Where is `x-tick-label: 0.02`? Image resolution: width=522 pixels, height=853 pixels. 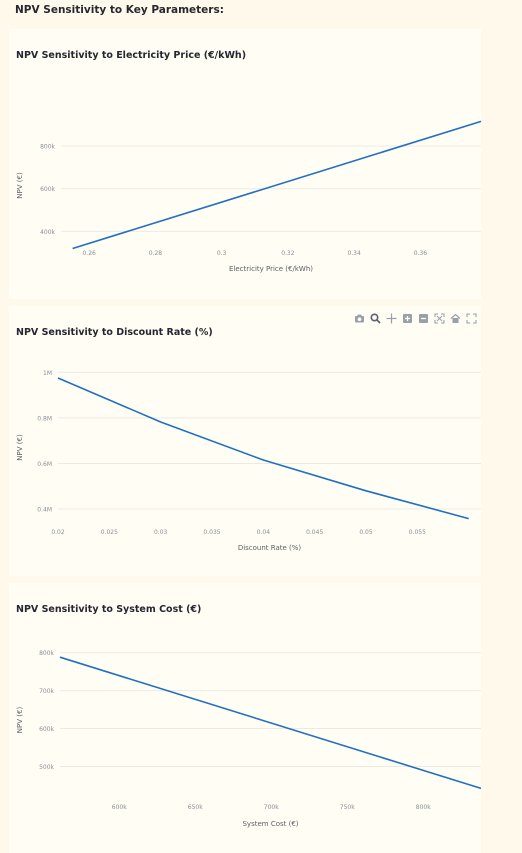 x-tick-label: 0.02 is located at coordinates (58, 532).